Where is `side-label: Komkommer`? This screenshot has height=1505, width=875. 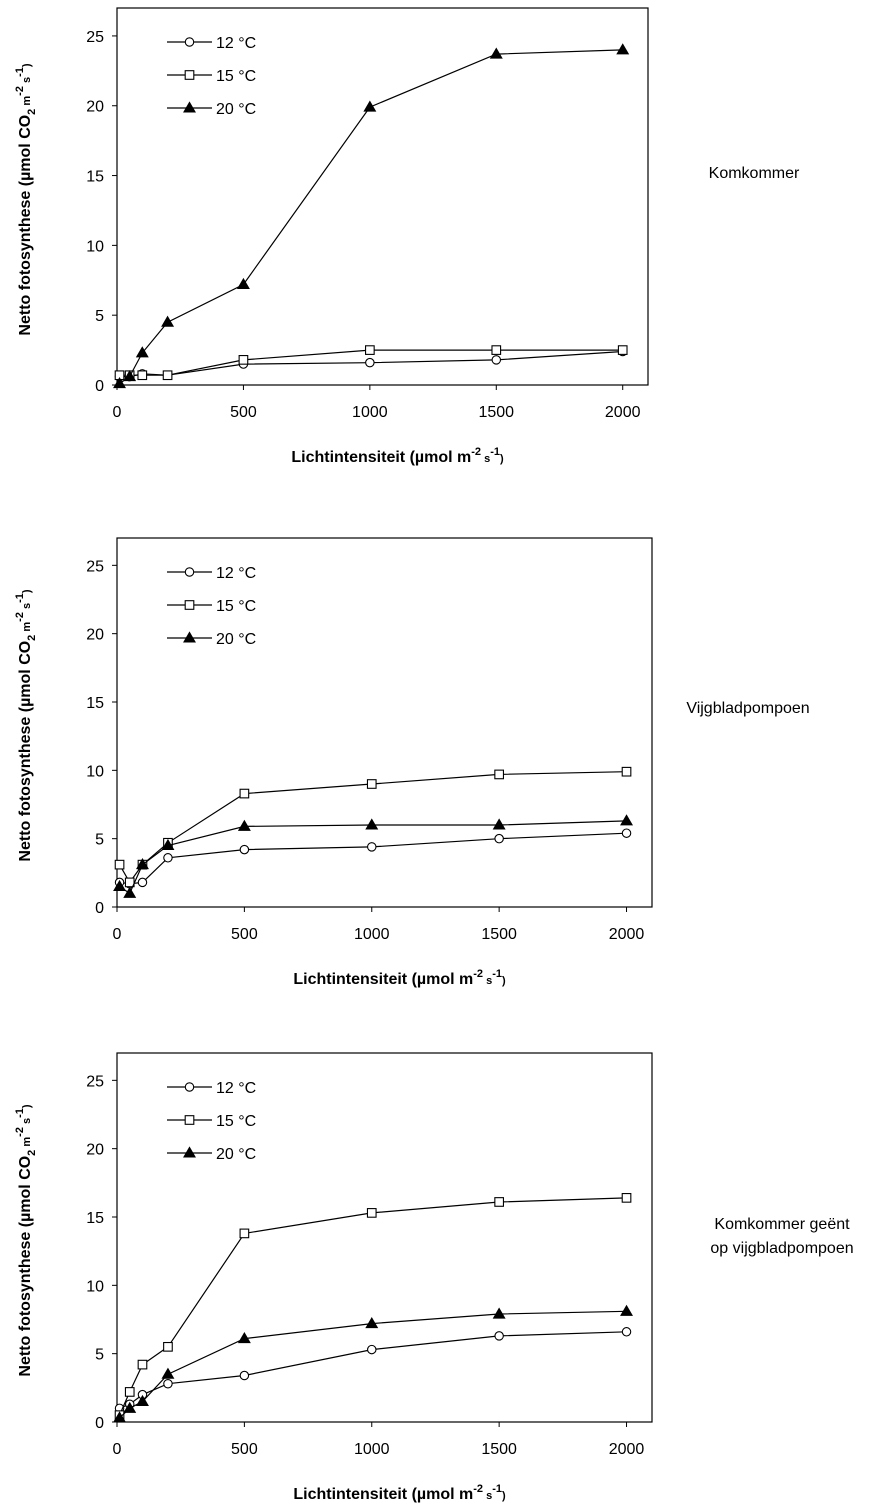
side-label: Komkommer is located at coordinates (754, 173).